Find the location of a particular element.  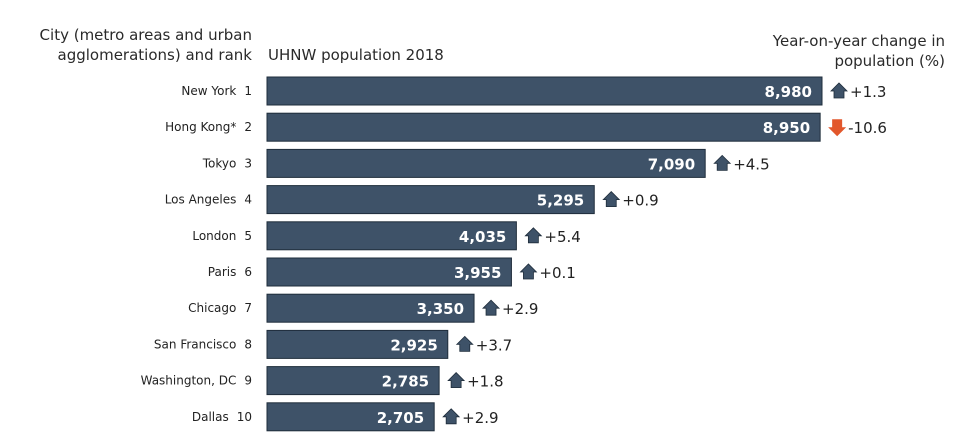

bar-row: Paris 6 3,955 +0.1 is located at coordinates (392, 272).